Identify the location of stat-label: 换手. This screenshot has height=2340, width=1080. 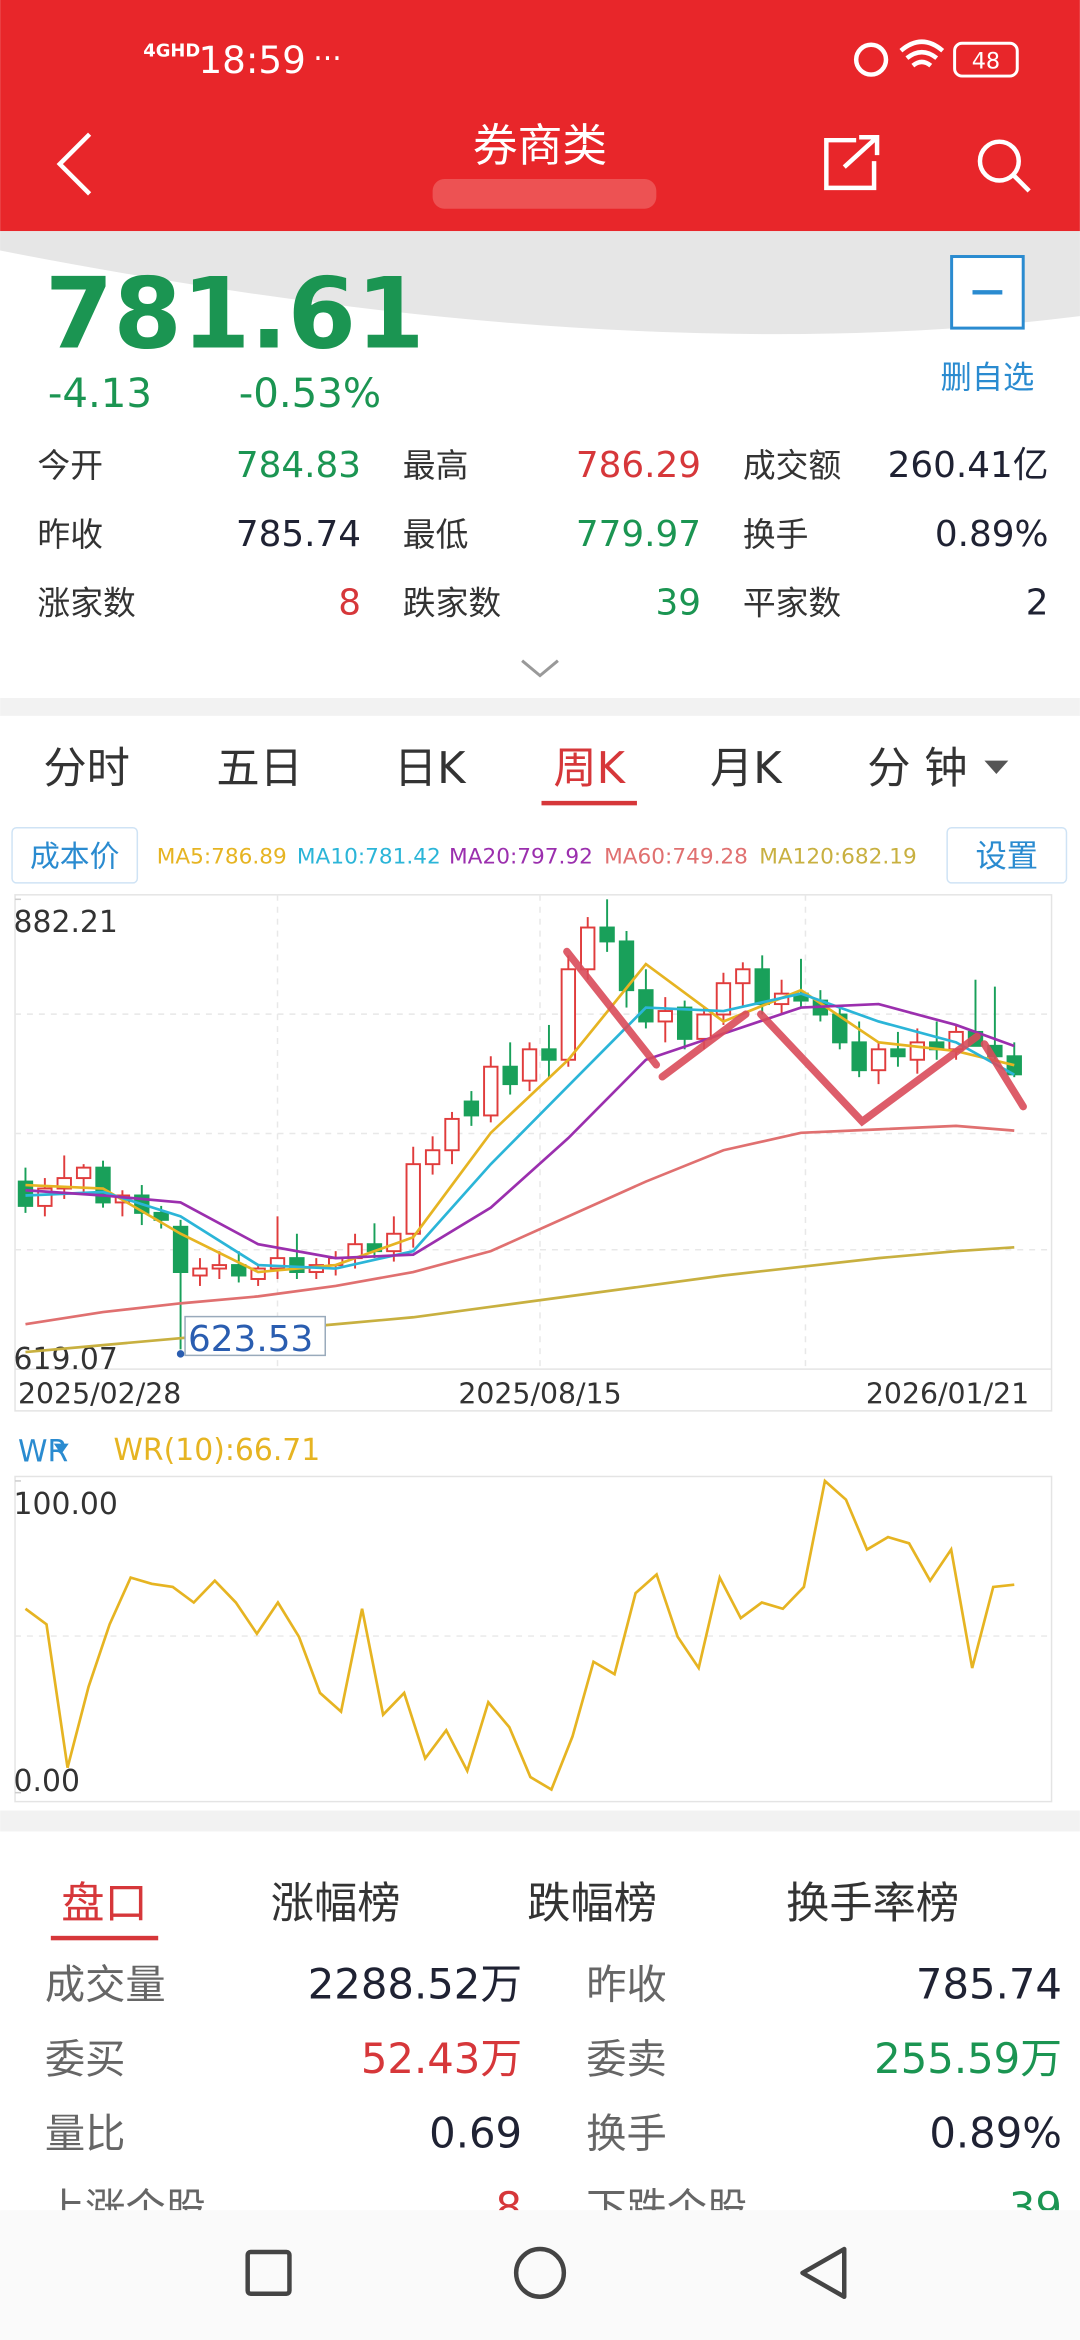
(776, 535).